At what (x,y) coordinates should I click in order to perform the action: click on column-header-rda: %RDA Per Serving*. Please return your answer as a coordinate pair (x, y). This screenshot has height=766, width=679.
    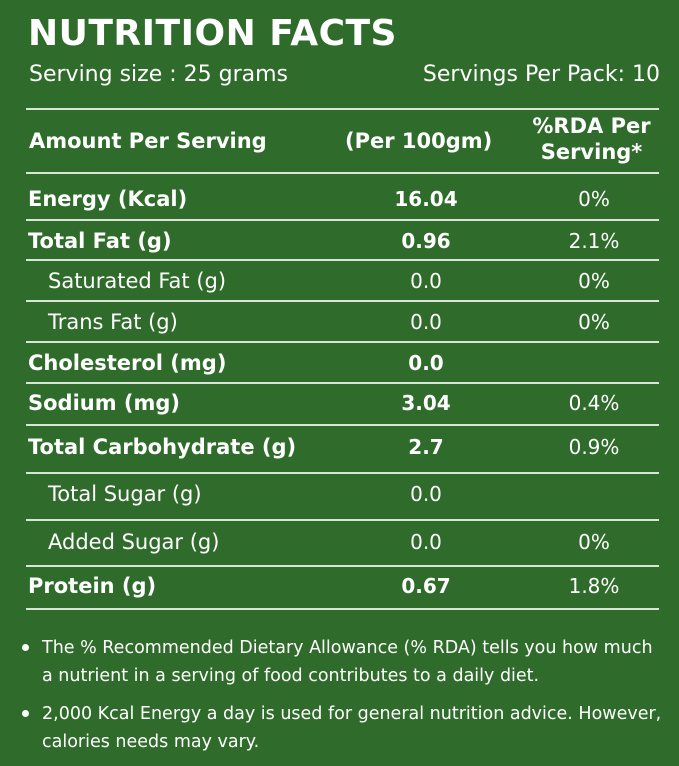
    Looking at the image, I should click on (591, 139).